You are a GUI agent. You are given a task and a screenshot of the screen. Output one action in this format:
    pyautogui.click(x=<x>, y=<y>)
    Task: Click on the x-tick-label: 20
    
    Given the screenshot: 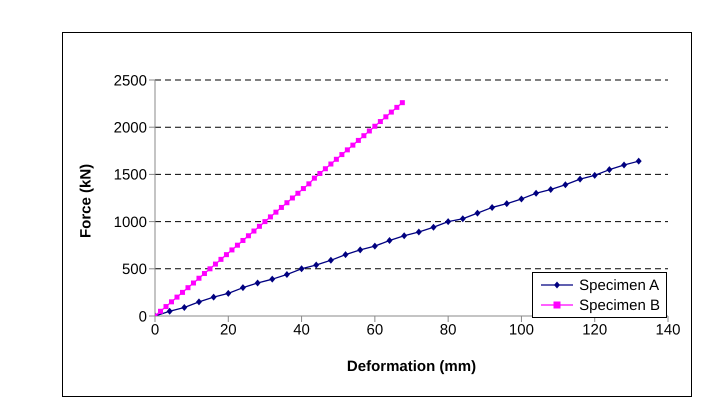 What is the action you would take?
    pyautogui.click(x=228, y=330)
    